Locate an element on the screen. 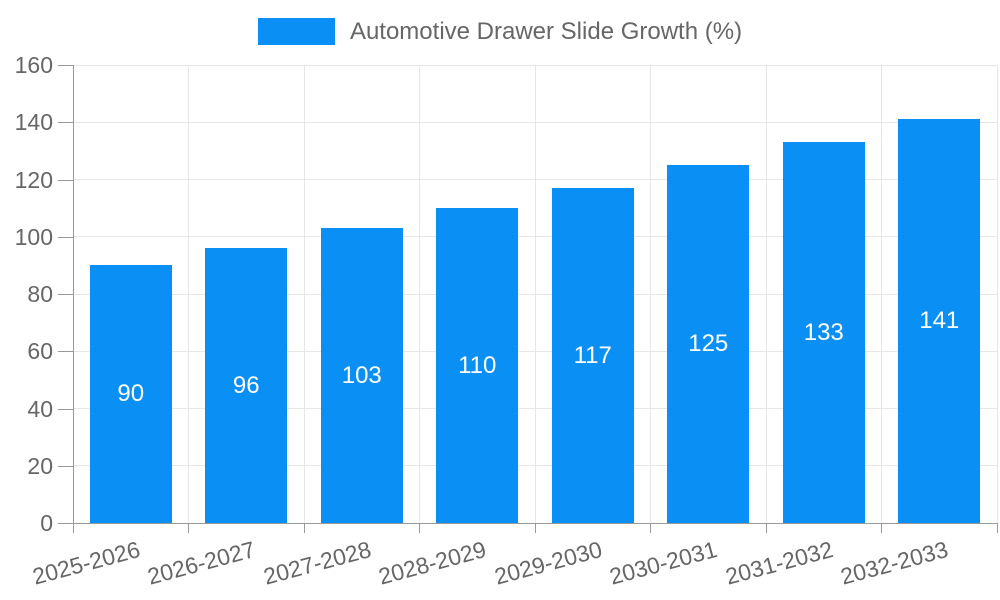 This screenshot has height=600, width=1000. legend: Automotive Drawer Slide Growth (%) is located at coordinates (500, 31).